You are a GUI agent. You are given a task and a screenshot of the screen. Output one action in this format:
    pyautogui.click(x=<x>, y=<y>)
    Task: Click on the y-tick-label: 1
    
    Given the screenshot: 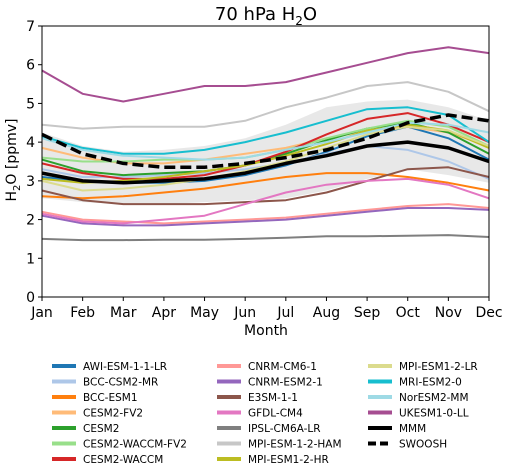 What is the action you would take?
    pyautogui.click(x=30, y=259)
    